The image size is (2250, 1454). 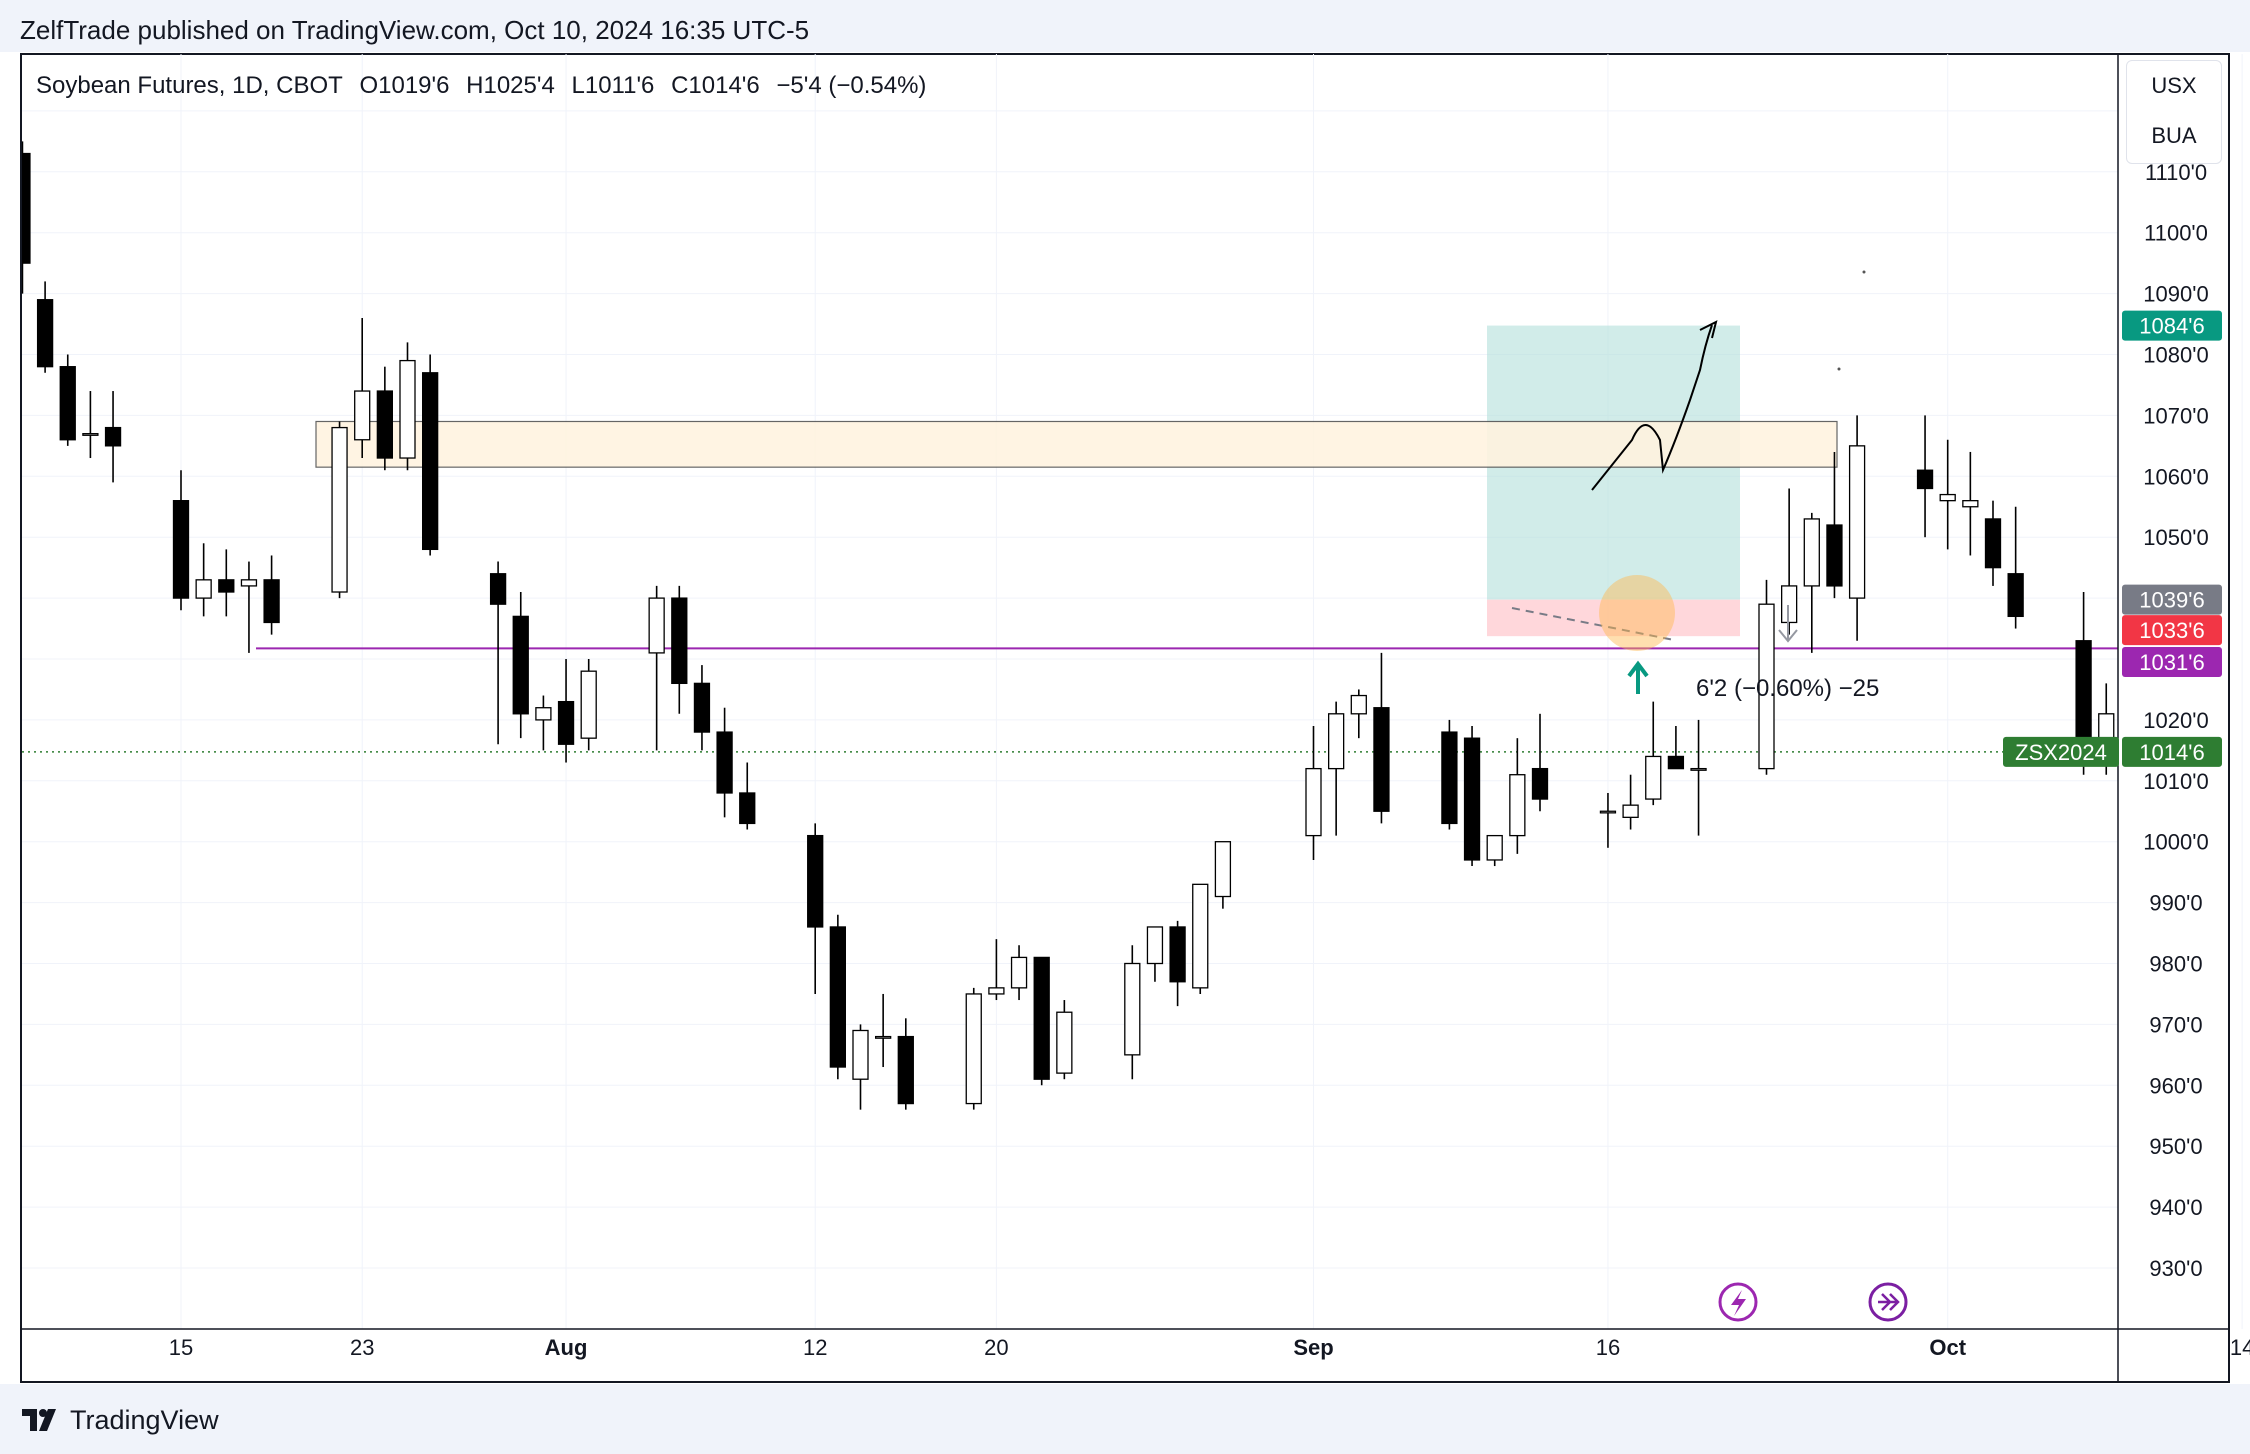 I want to click on level2-price-tag-bg, so click(x=2172, y=630).